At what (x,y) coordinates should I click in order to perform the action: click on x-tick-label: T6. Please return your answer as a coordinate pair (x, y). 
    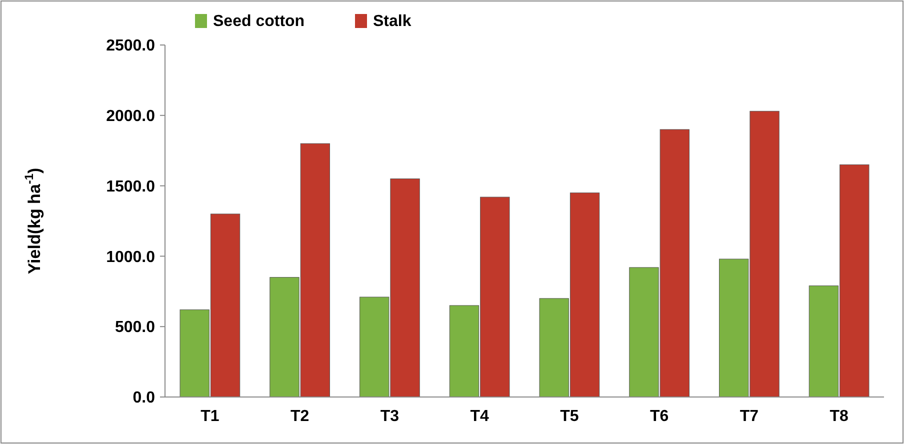
    Looking at the image, I should click on (659, 416).